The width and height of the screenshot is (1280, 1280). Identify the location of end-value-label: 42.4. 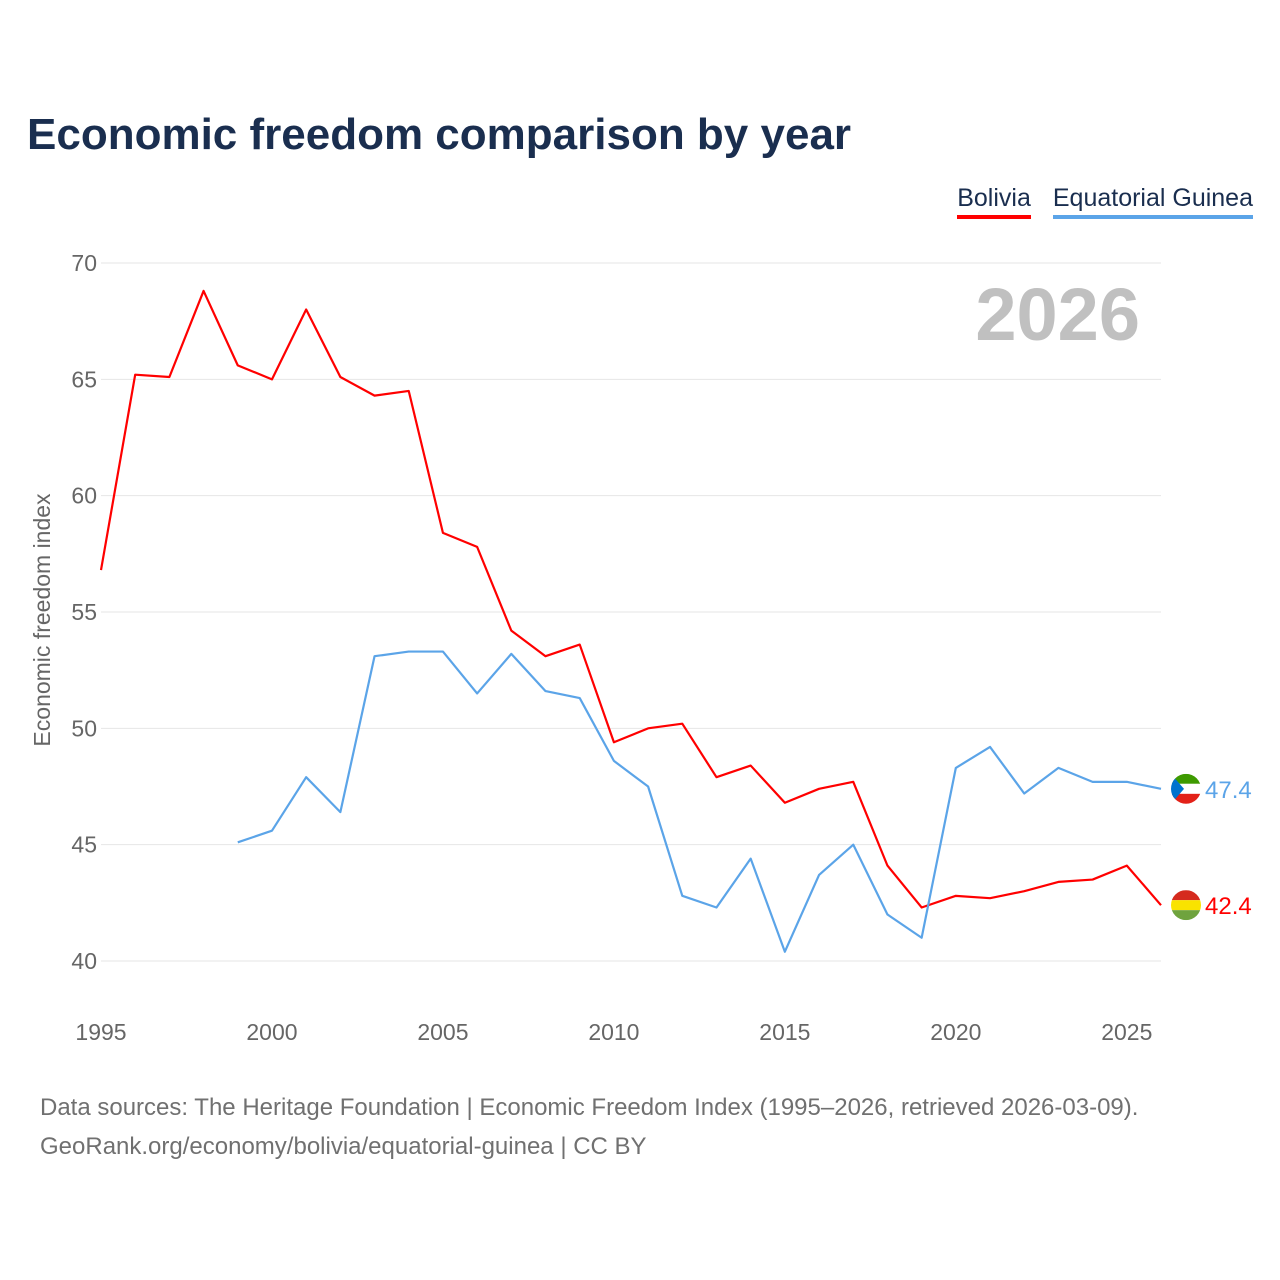
(1228, 906).